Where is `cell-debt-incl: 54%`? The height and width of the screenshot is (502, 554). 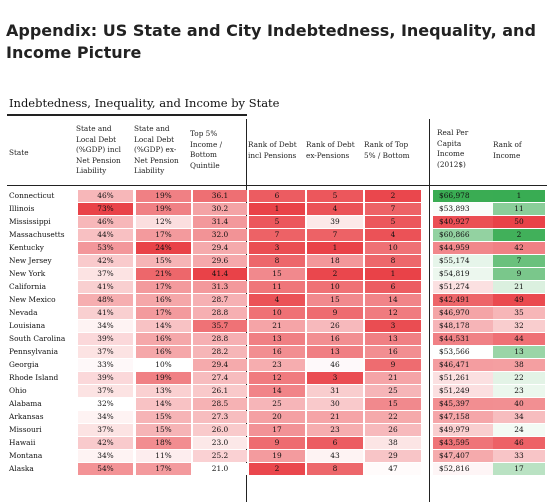
cell-debt-incl: 54% is located at coordinates (105, 469).